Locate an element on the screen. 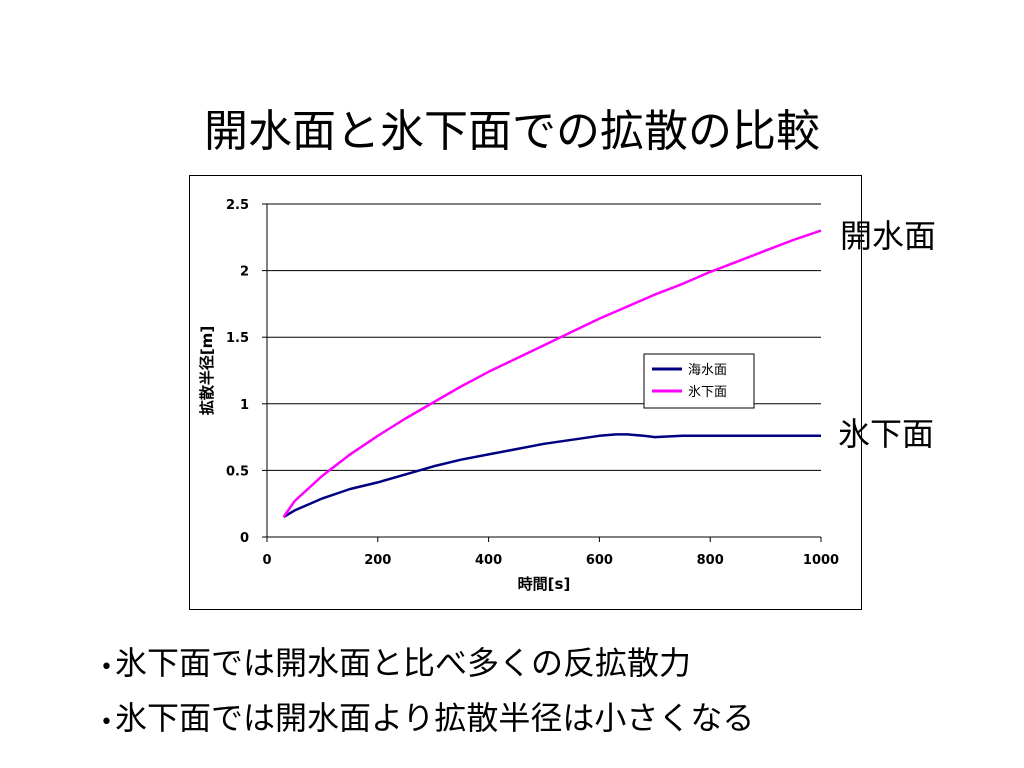  legend-box is located at coordinates (699, 381).